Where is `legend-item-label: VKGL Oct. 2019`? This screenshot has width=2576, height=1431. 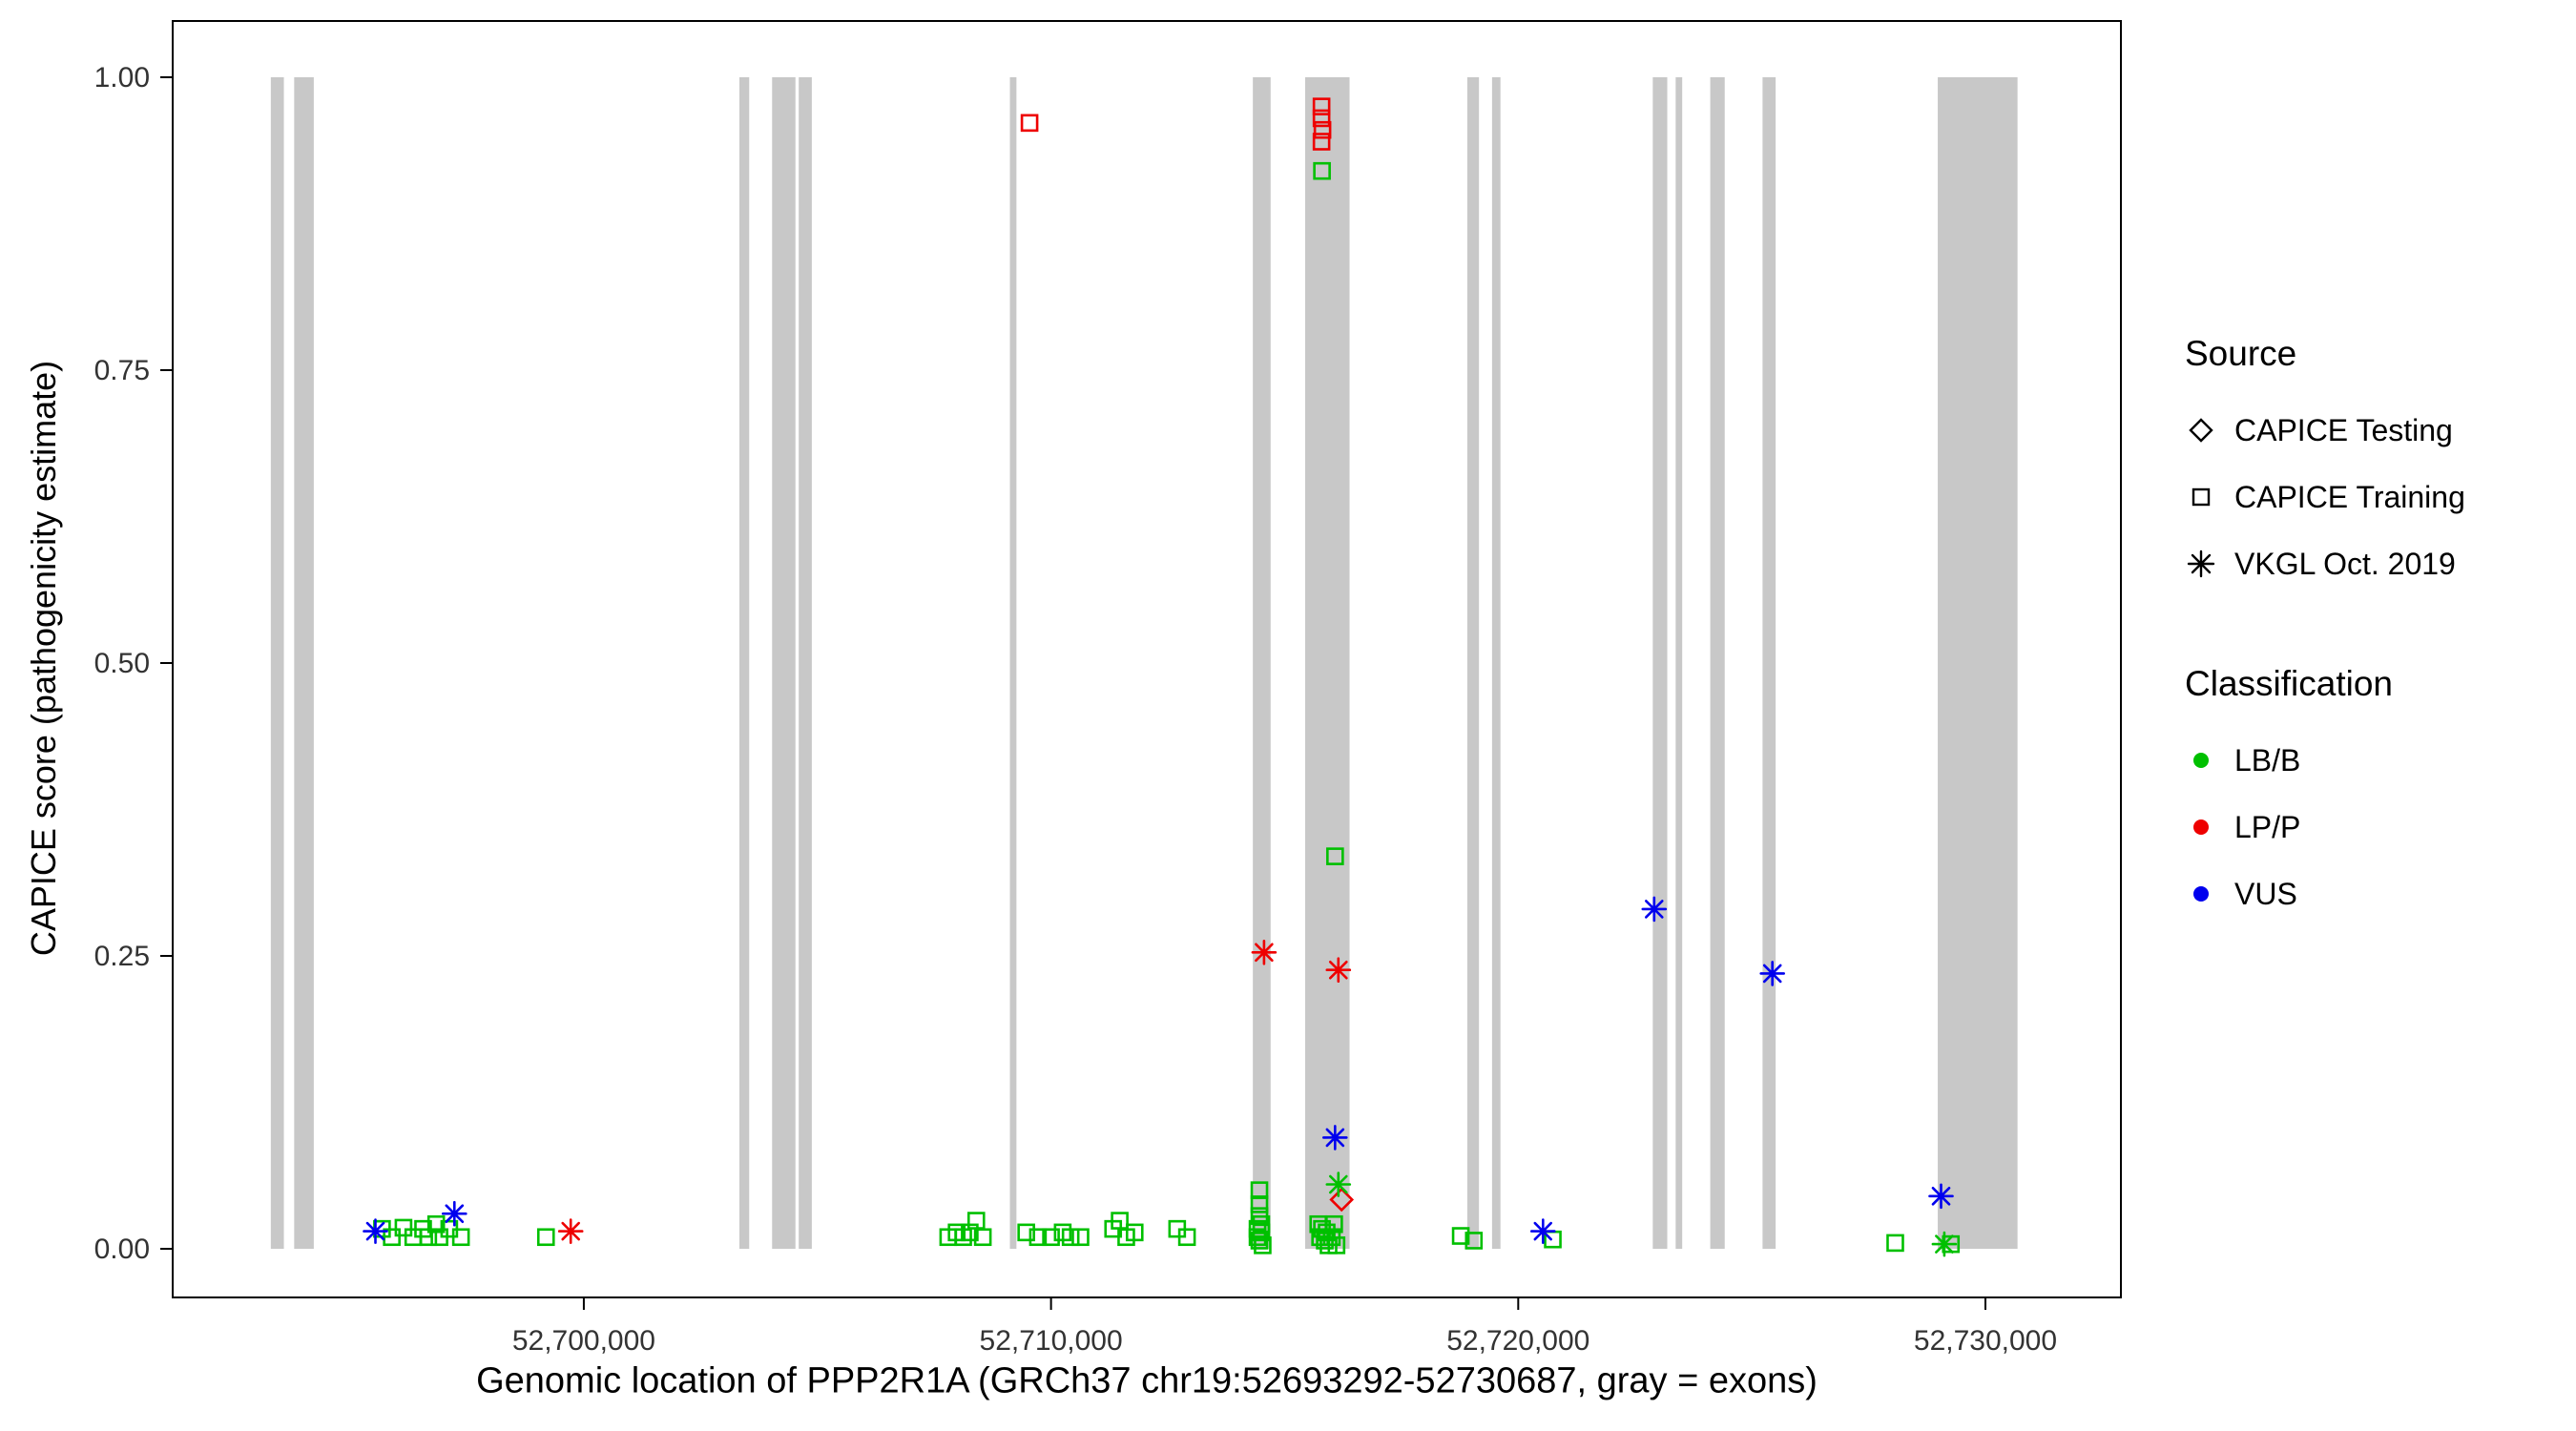 legend-item-label: VKGL Oct. 2019 is located at coordinates (2345, 564).